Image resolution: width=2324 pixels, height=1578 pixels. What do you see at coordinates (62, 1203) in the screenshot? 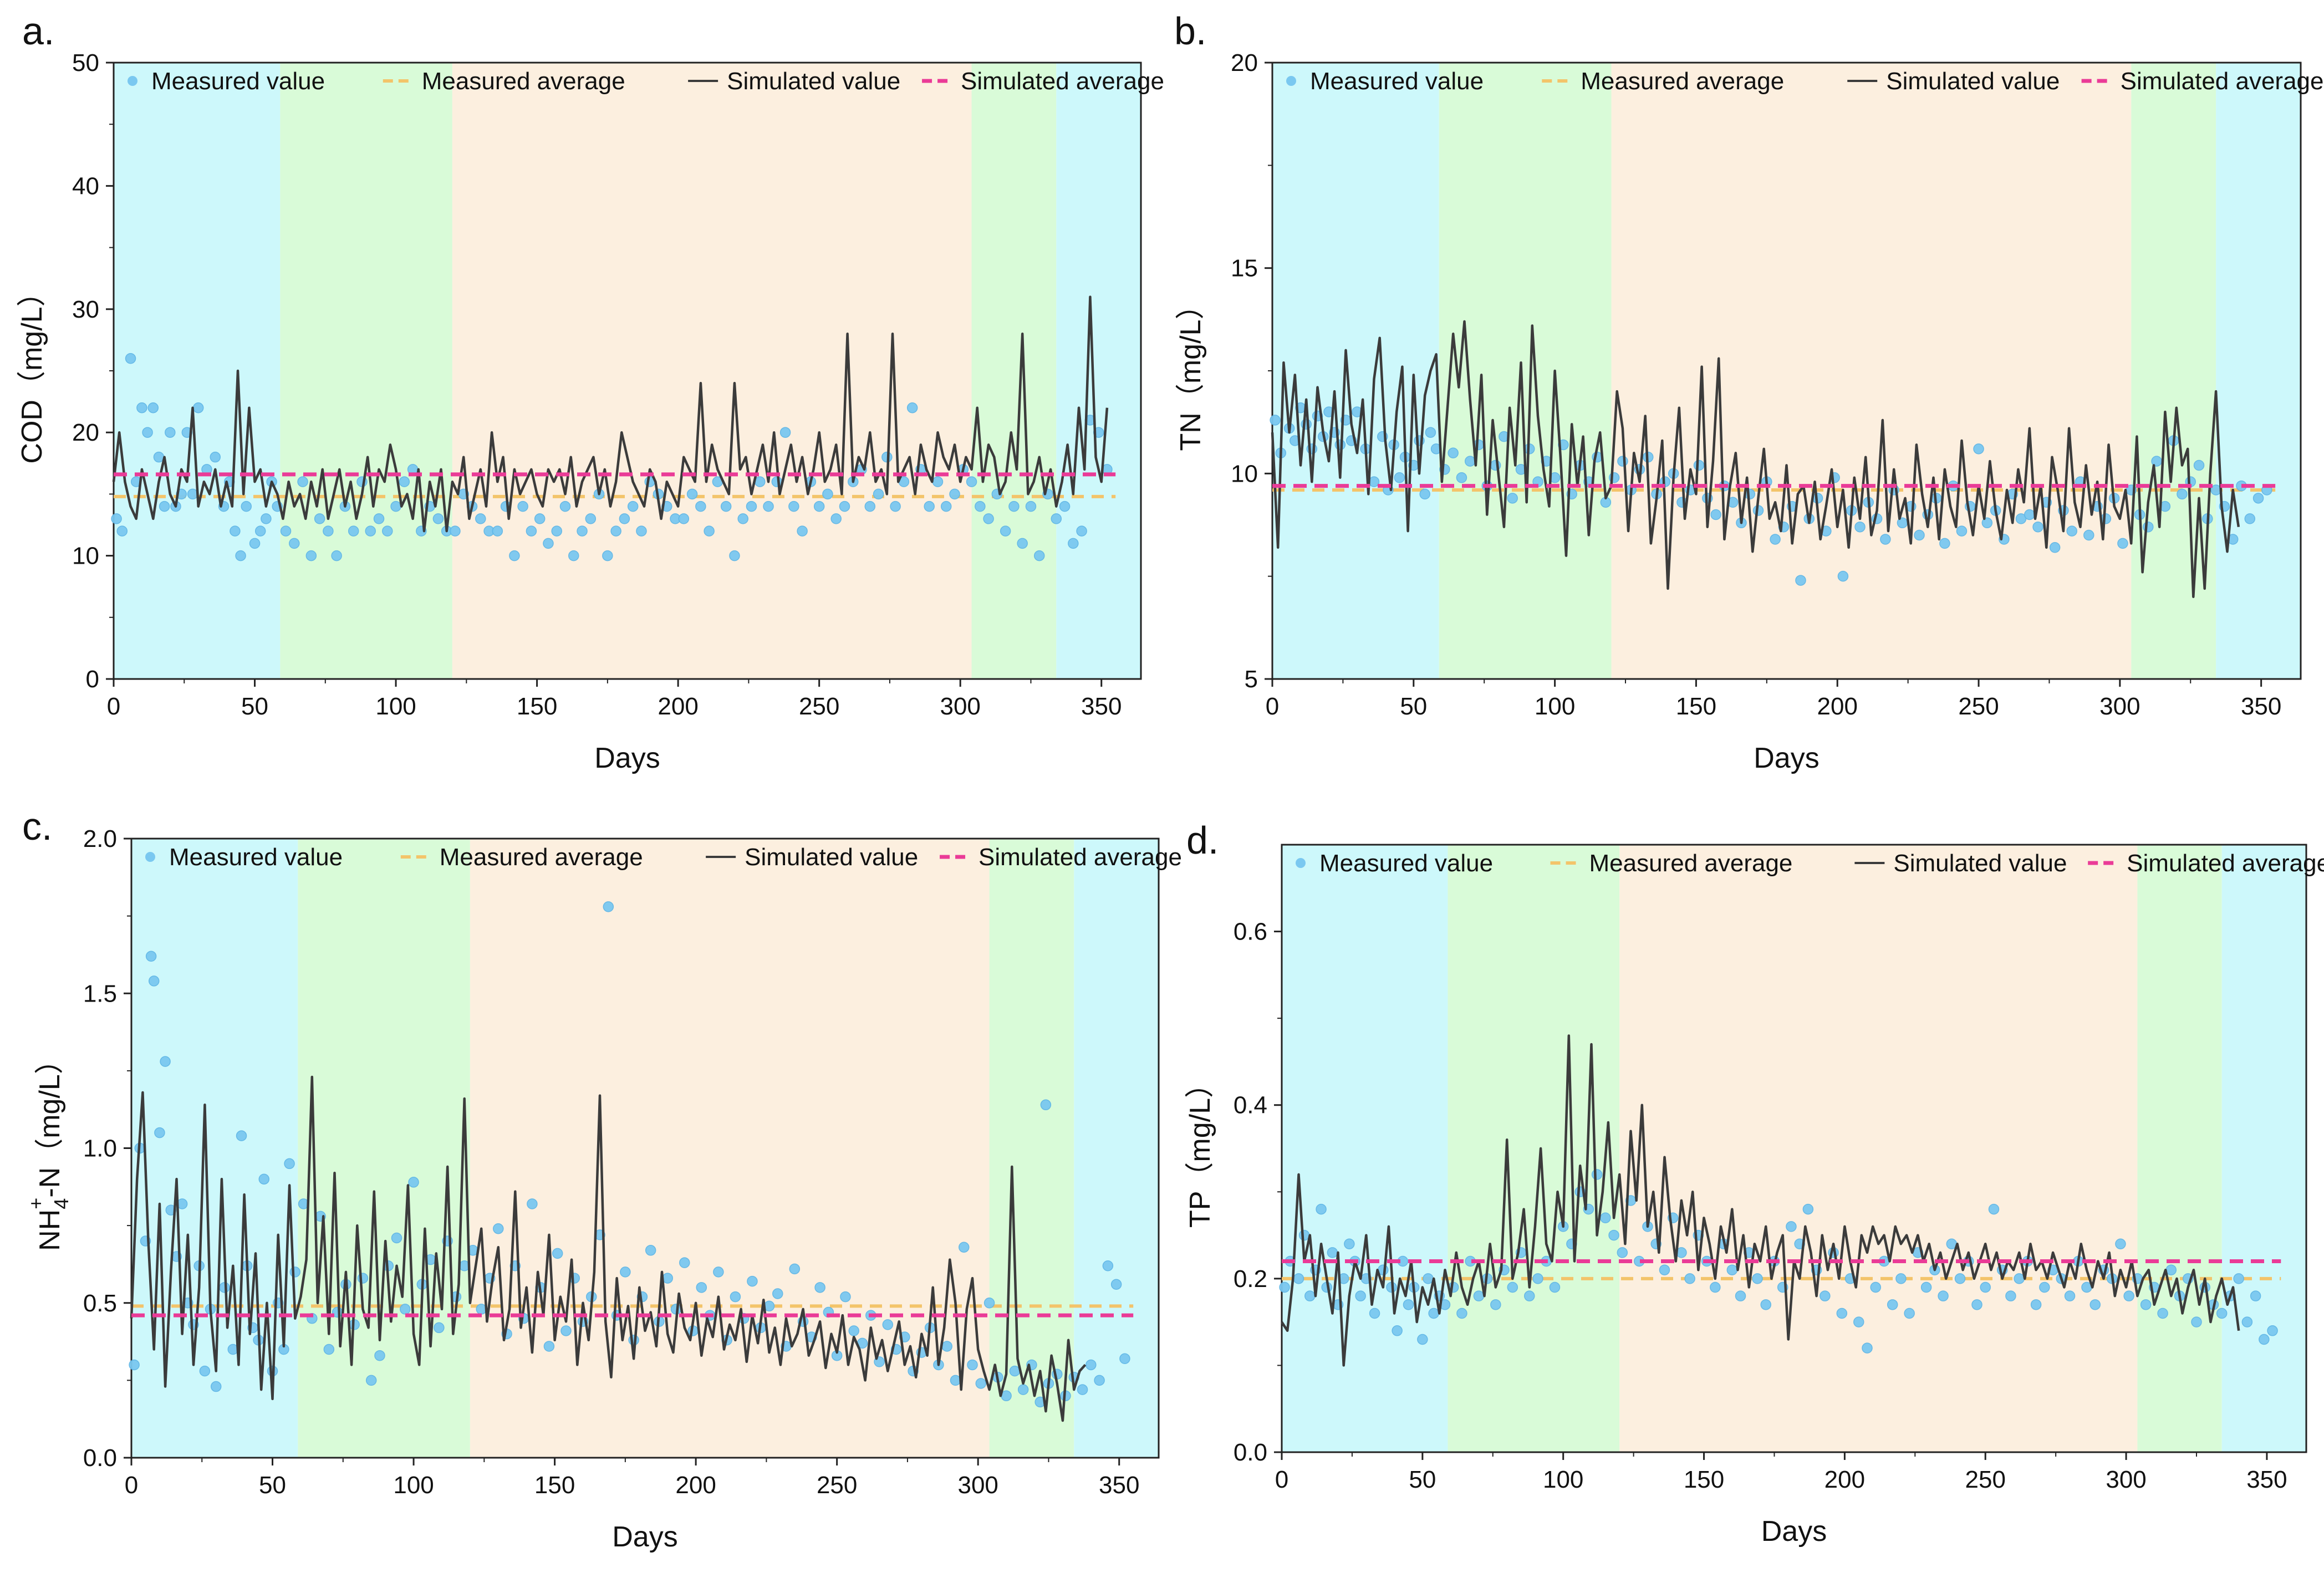
I see `y-axis-title-sub: 4` at bounding box center [62, 1203].